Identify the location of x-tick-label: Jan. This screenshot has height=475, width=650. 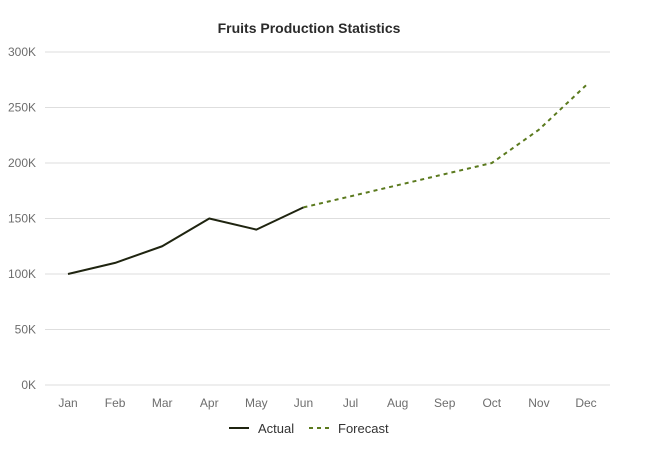
(67, 403).